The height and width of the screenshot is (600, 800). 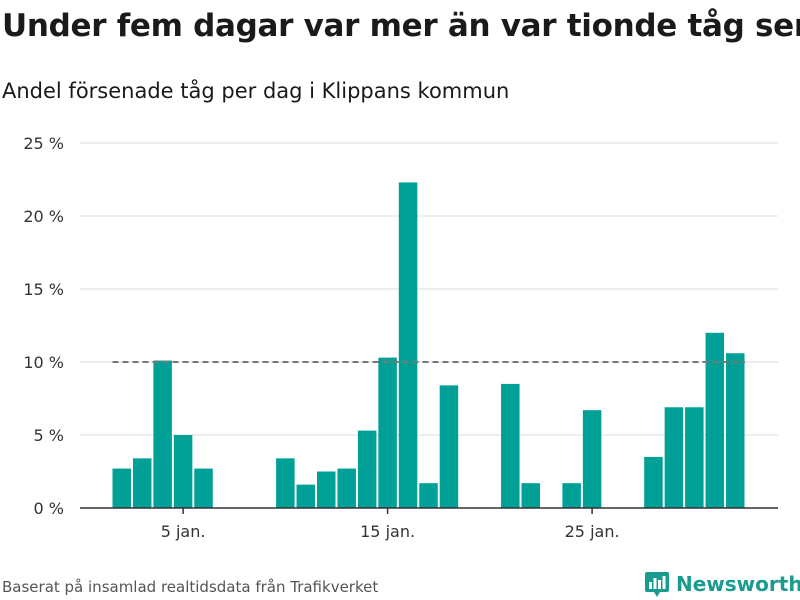 I want to click on x-tick-label: 5 jan., so click(x=183, y=531).